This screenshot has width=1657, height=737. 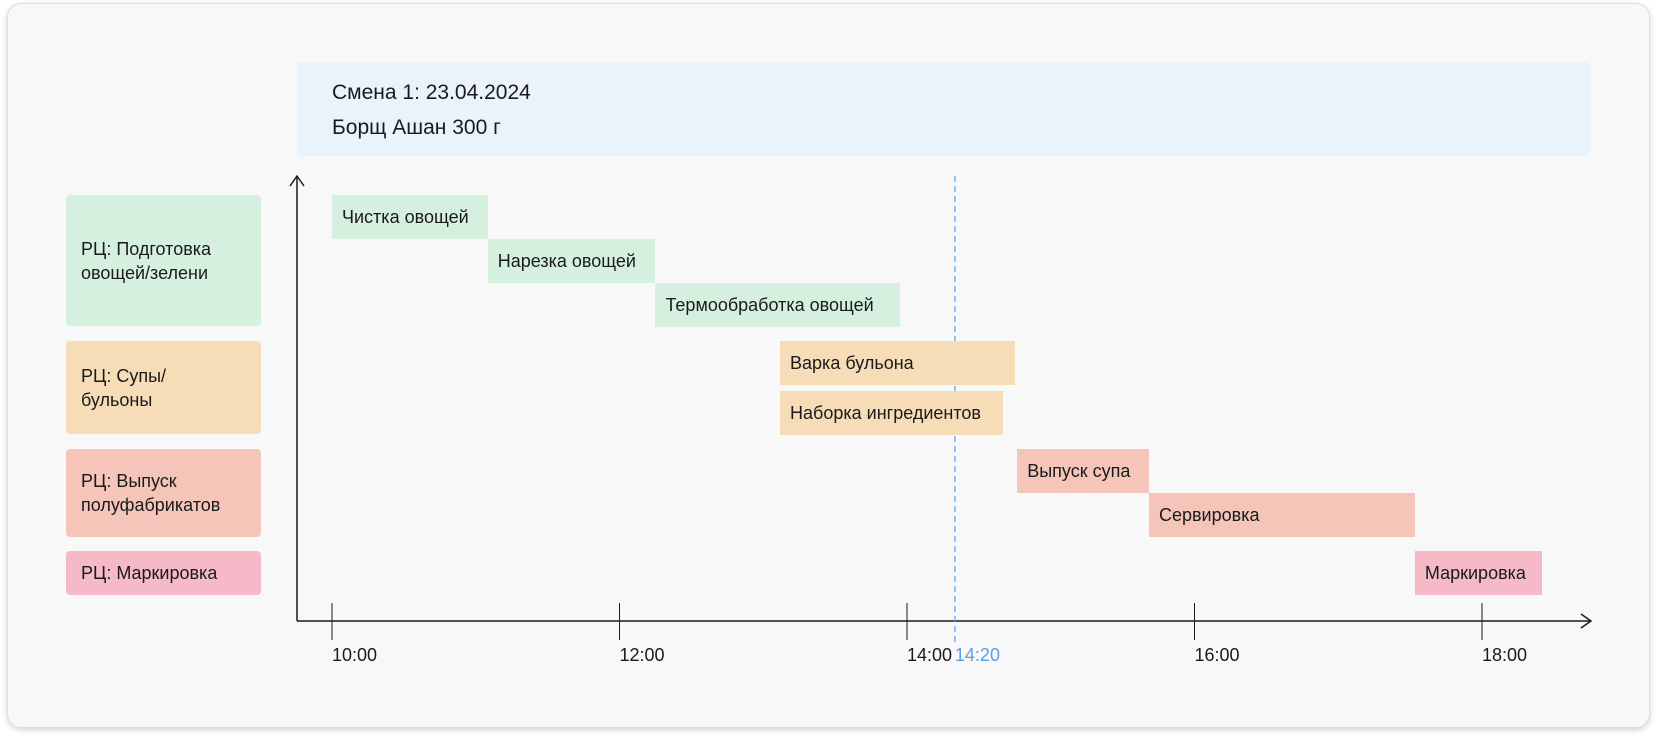 What do you see at coordinates (163, 260) in the screenshot?
I see `lane-label-prep: РЦ: Подготовка овощей/зелени` at bounding box center [163, 260].